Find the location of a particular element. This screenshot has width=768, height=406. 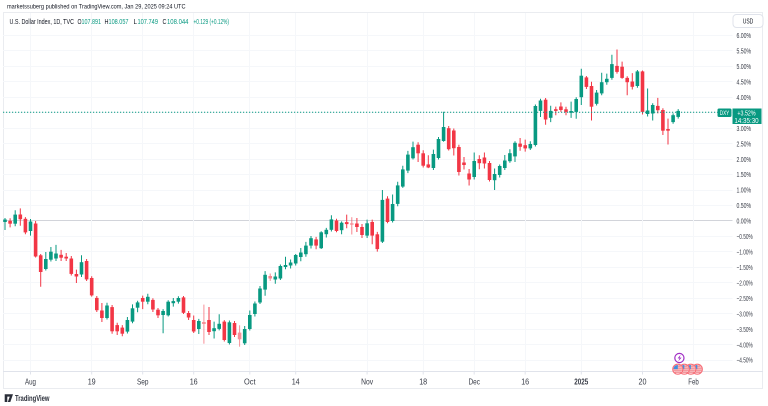

svg-text: H is located at coordinates (107, 21).